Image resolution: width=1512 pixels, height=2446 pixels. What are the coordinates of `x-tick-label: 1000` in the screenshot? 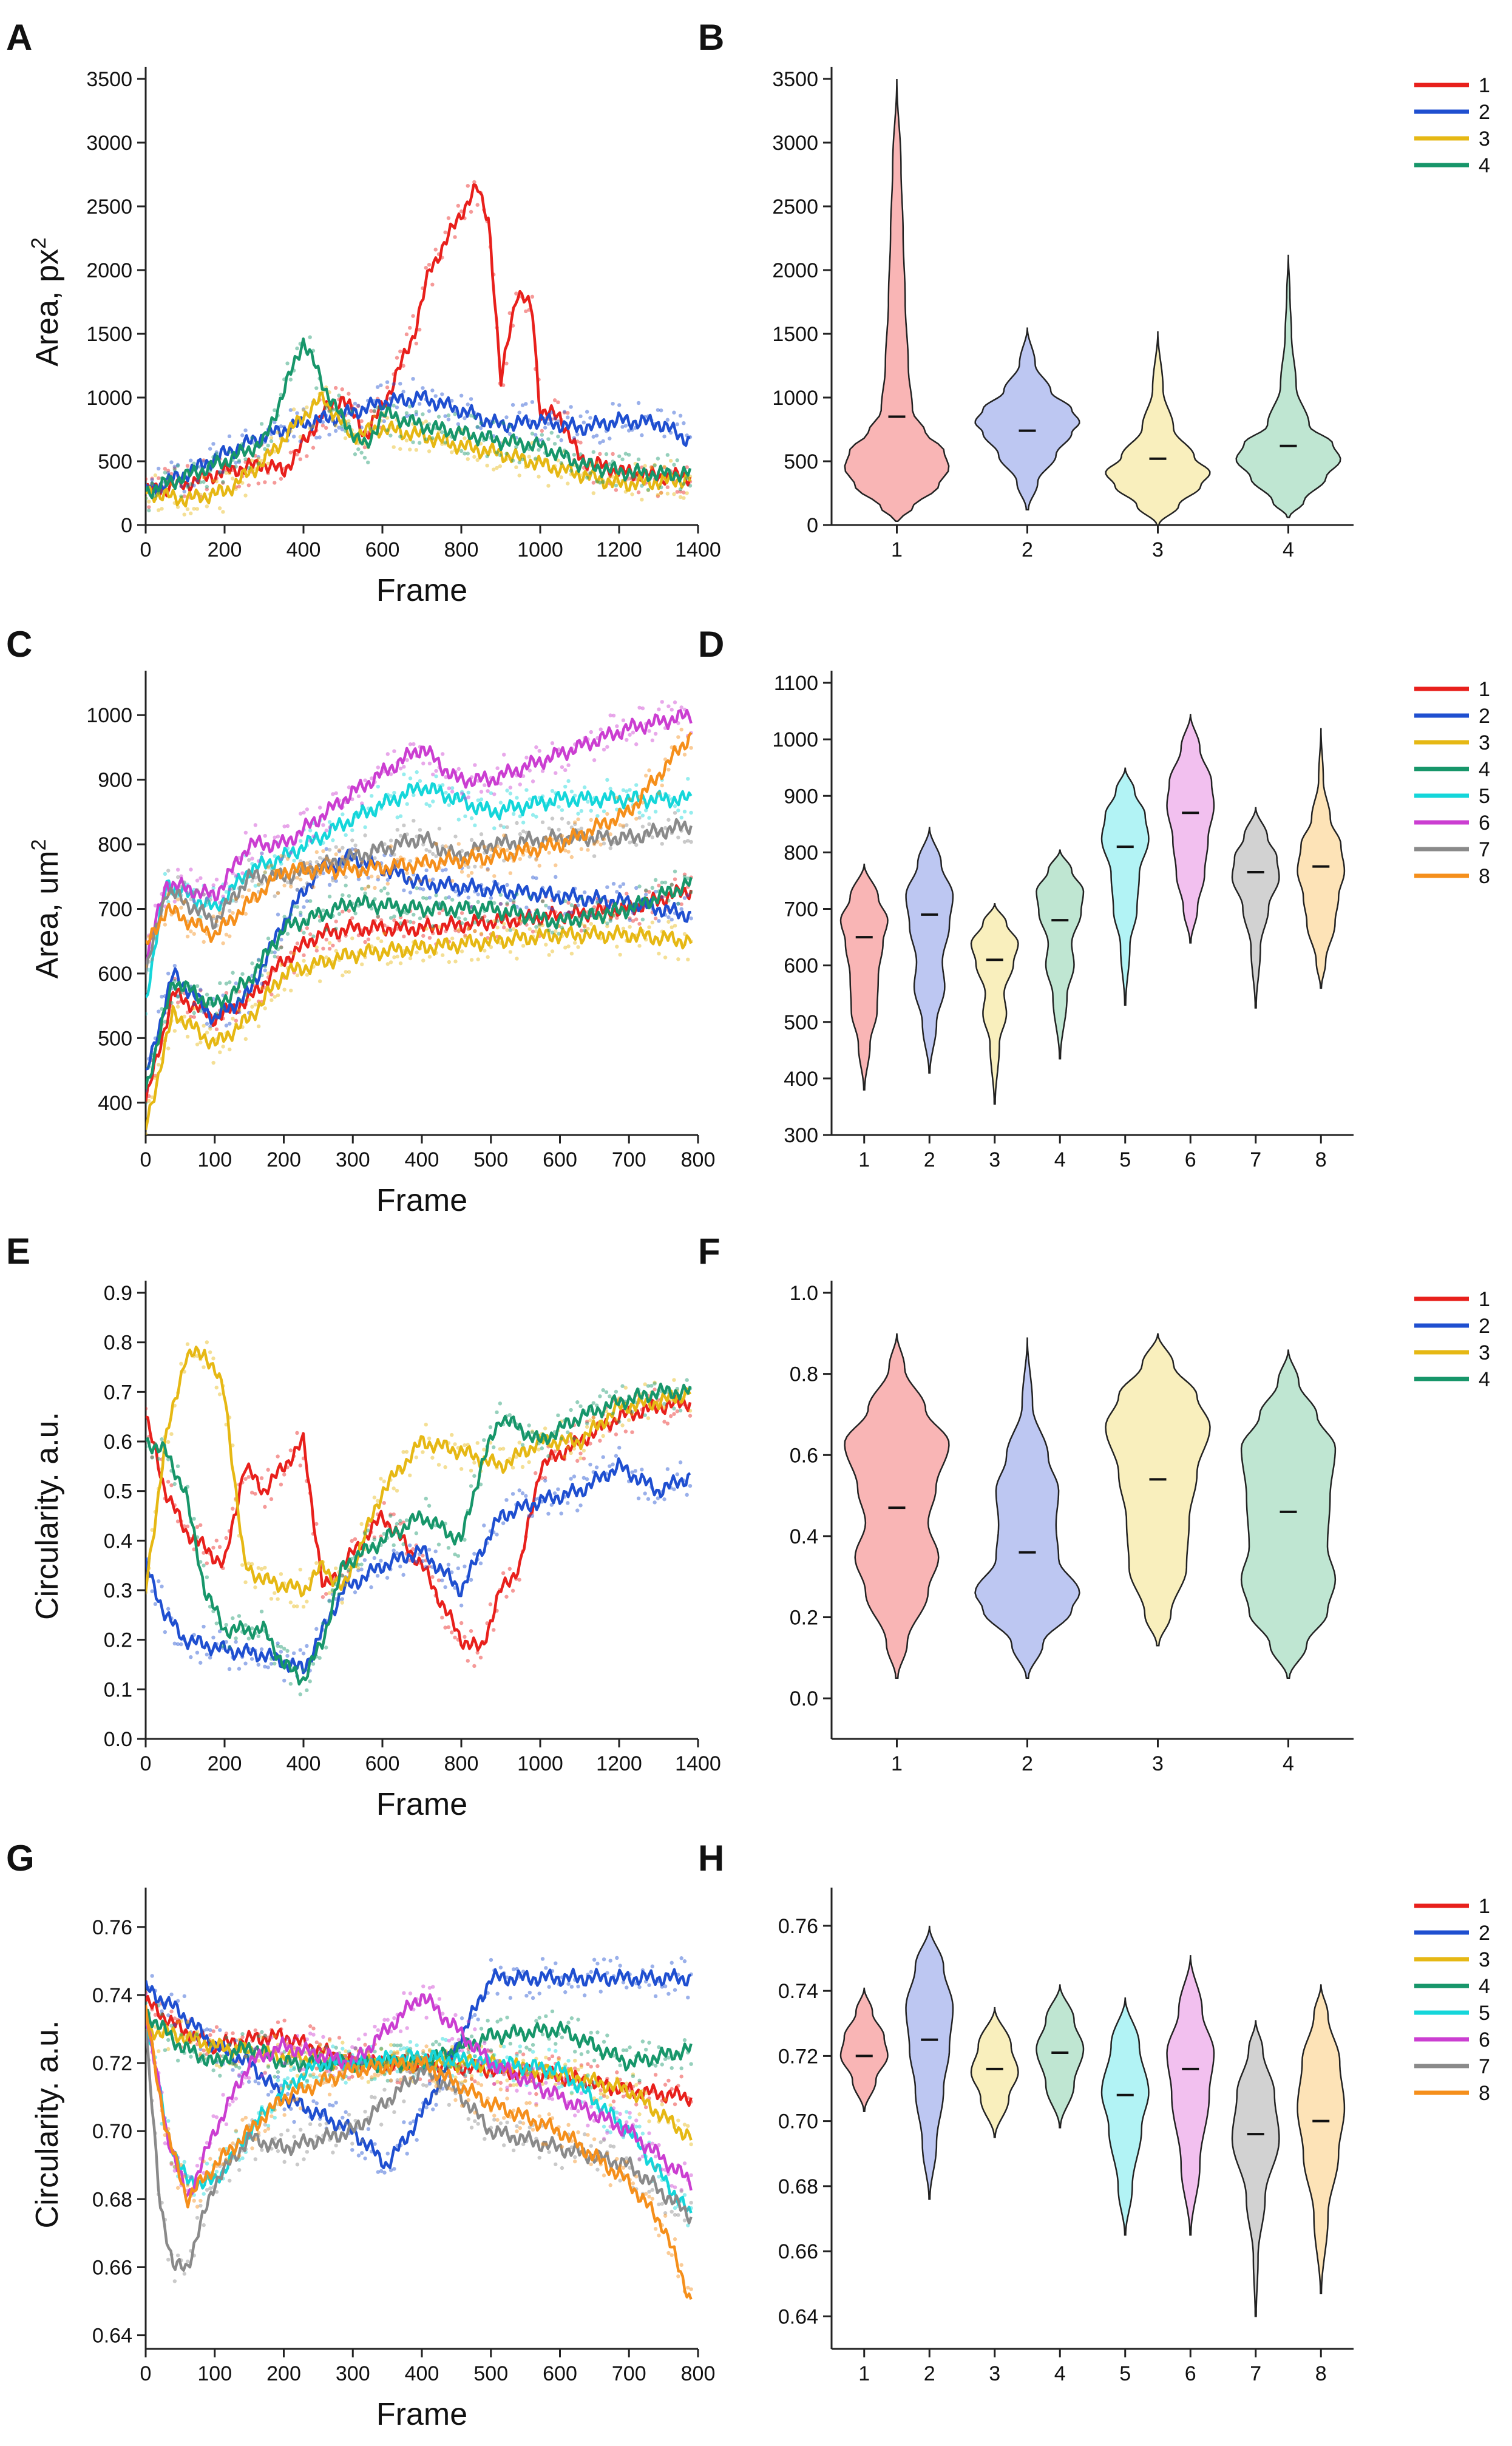 It's located at (540, 549).